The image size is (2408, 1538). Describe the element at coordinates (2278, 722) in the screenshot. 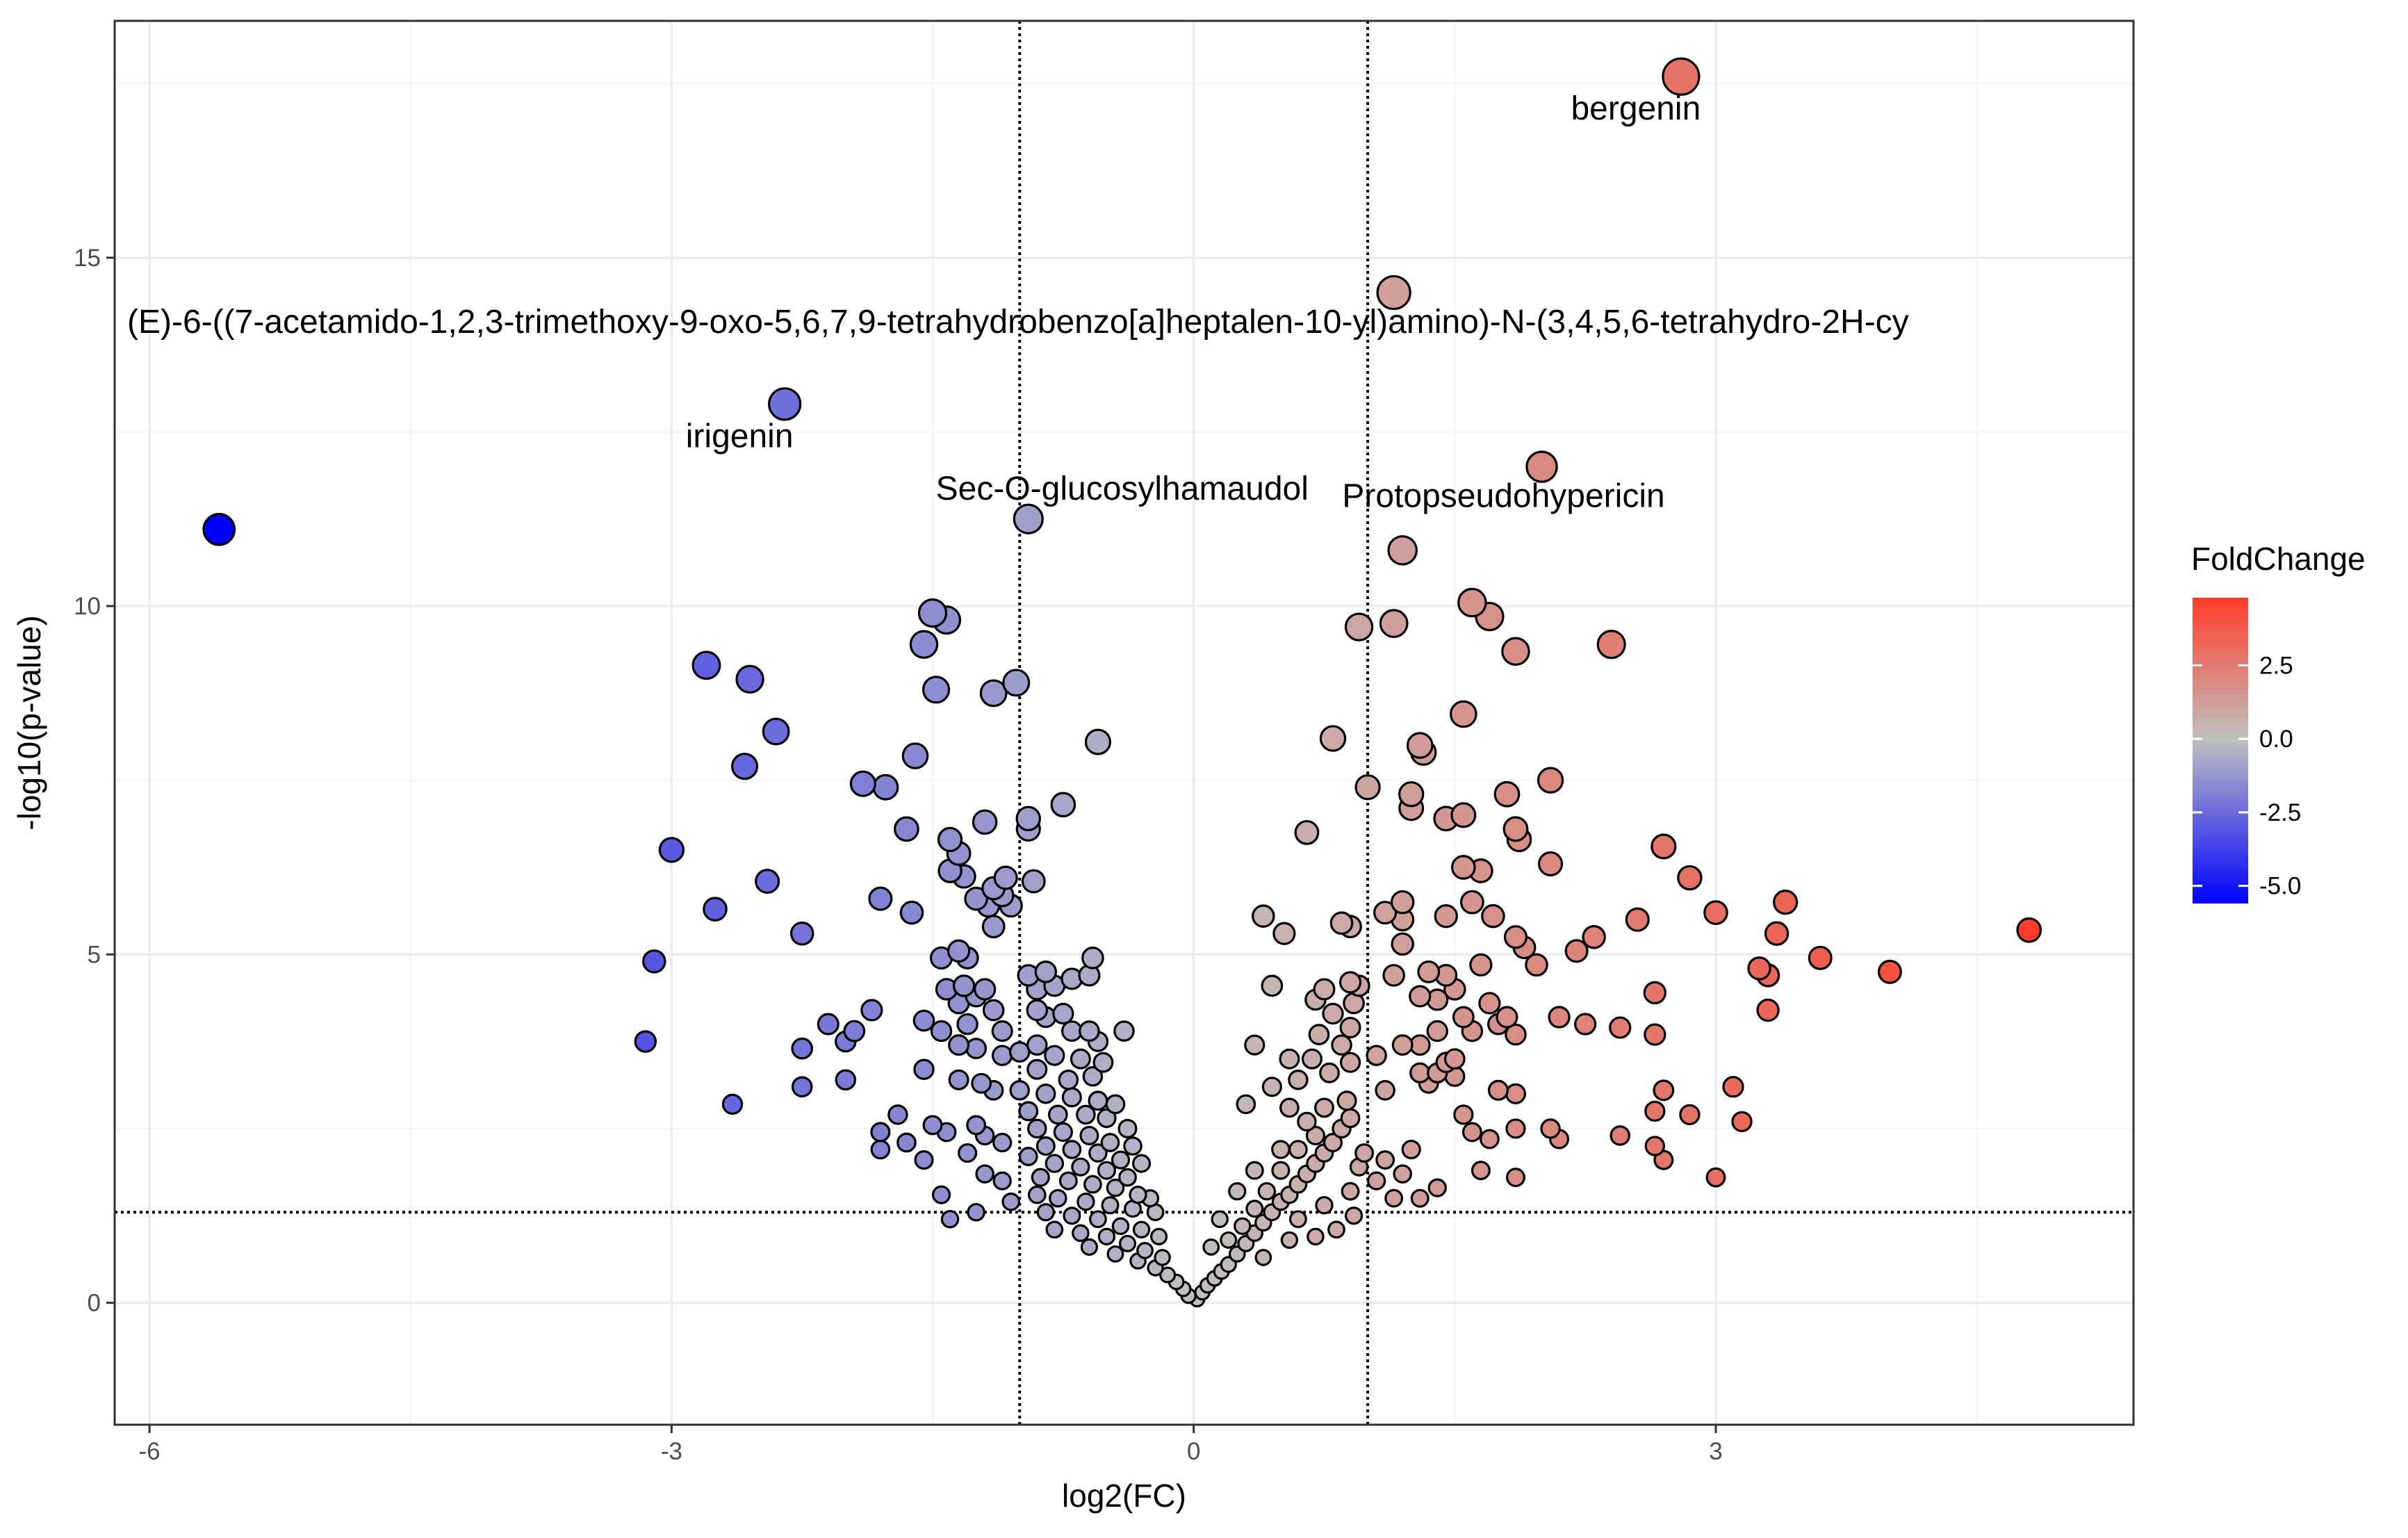

I see `legend: FoldChange 2.5 0.0 -2.5 -5.0` at that location.